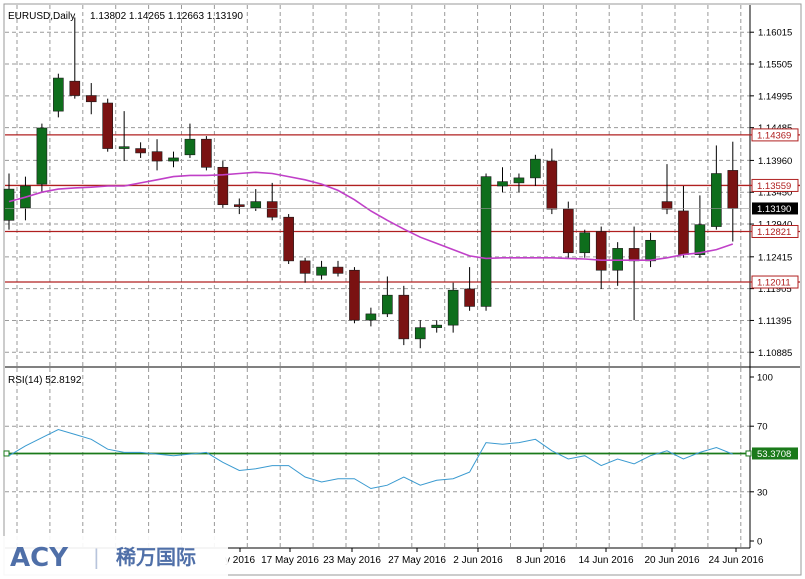 This screenshot has width=805, height=579. I want to click on rsi-line, so click(370, 459).